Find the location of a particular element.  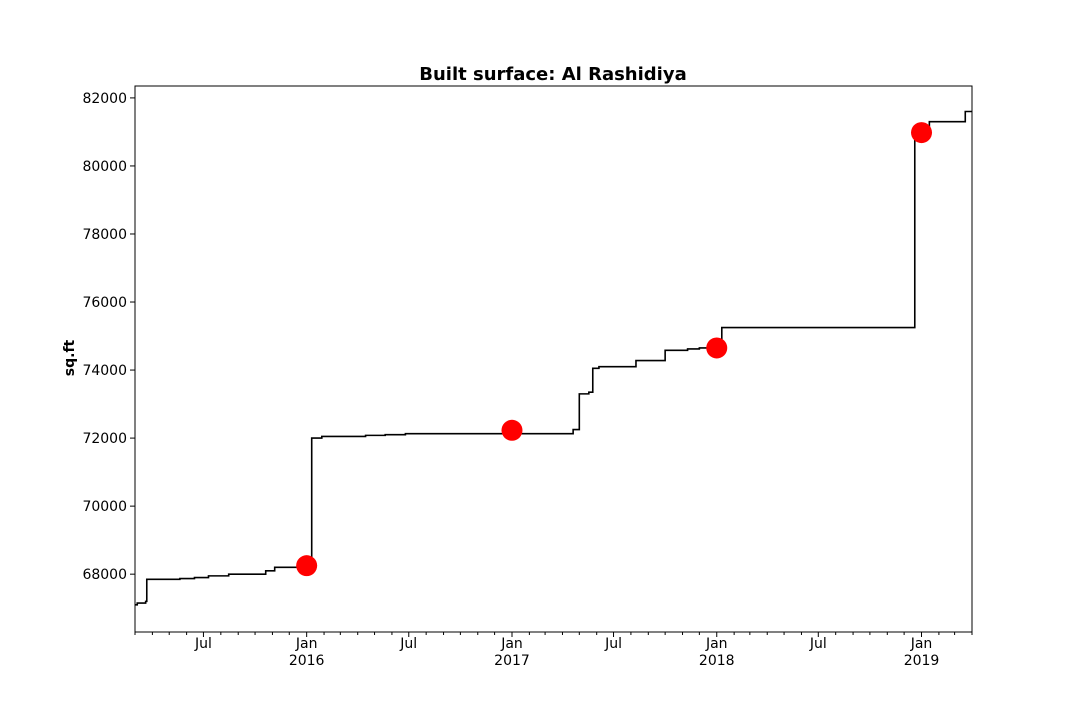

x-tick-year-label: 2019 is located at coordinates (922, 661).